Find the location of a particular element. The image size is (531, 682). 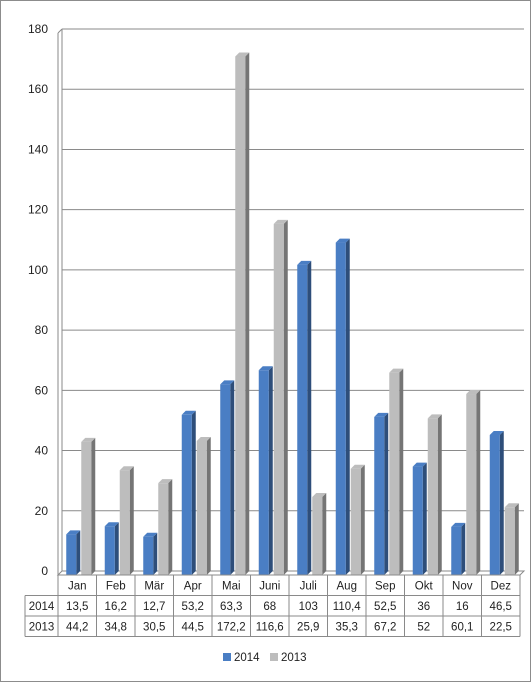

x-tick-label: Nov is located at coordinates (462, 586).